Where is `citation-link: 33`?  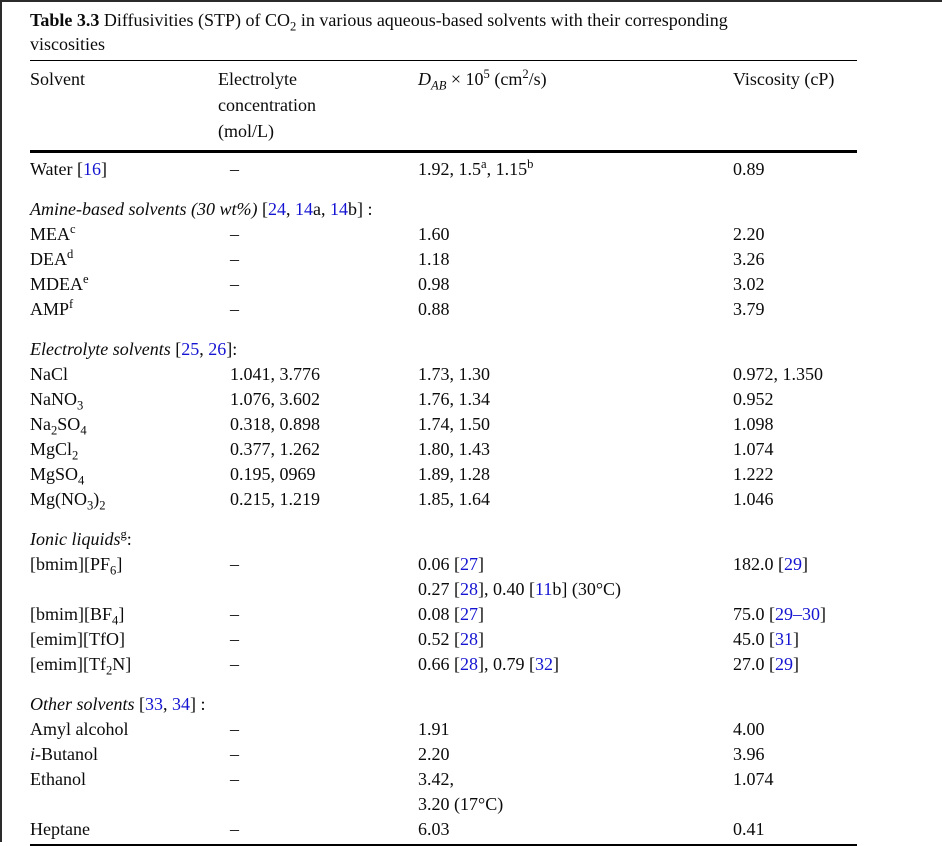 citation-link: 33 is located at coordinates (153, 704).